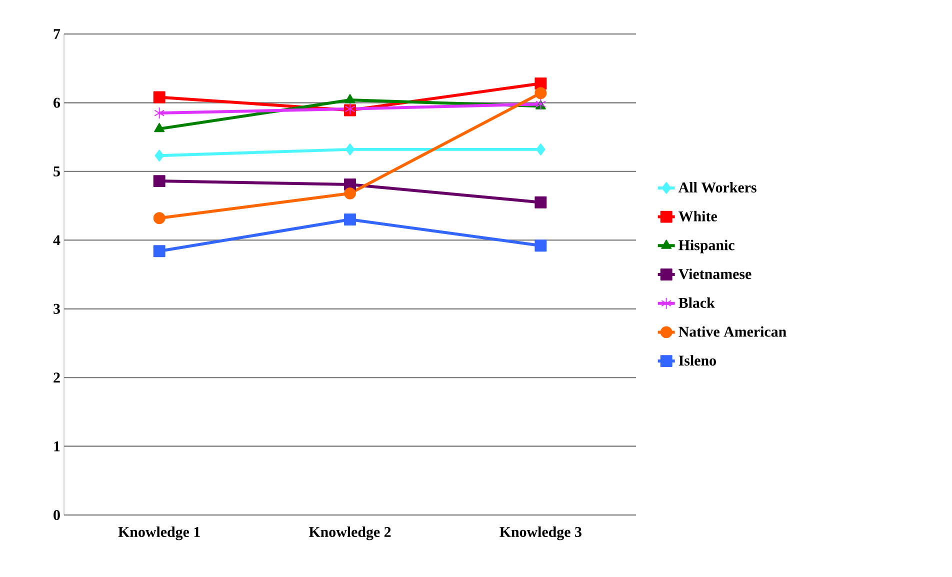  Describe the element at coordinates (541, 533) in the screenshot. I see `x-tick-label: Knowledge 3` at that location.